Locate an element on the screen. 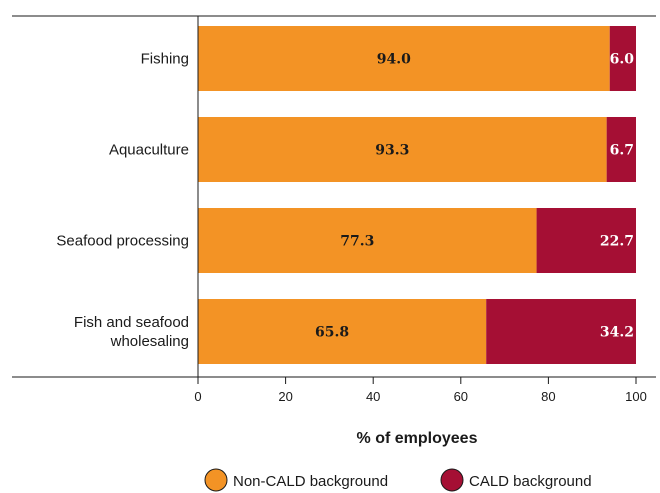 Image resolution: width=660 pixels, height=493 pixels. x-tick-label: 100 is located at coordinates (636, 396).